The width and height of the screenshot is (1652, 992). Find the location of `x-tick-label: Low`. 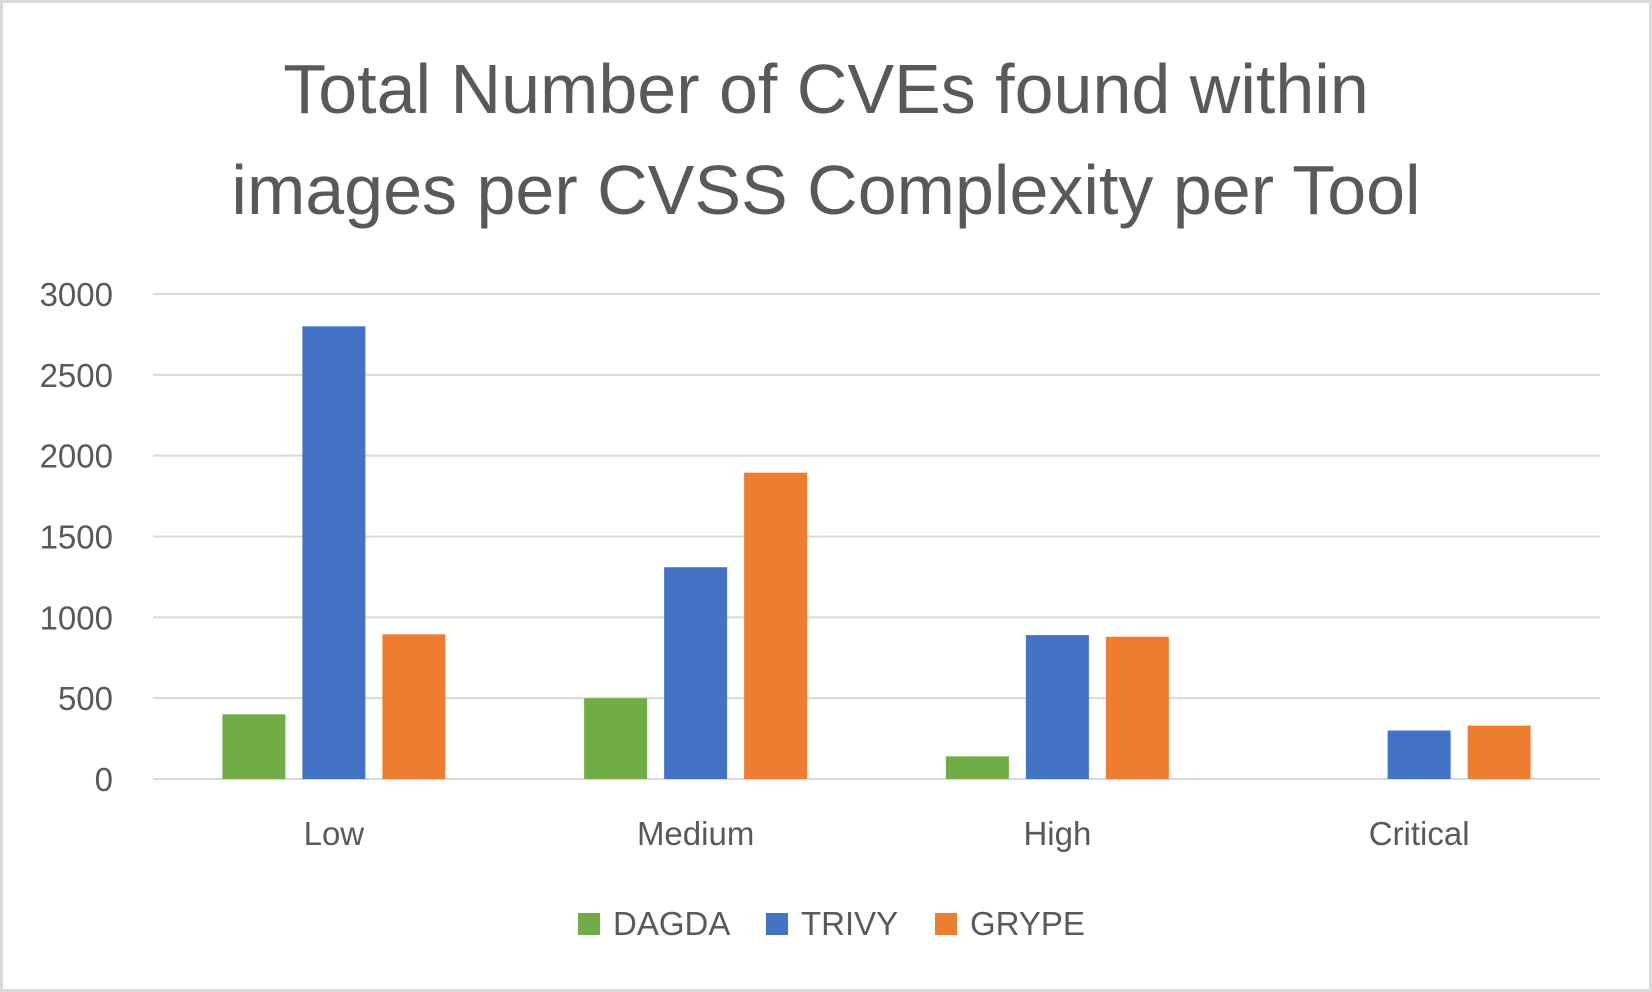

x-tick-label: Low is located at coordinates (334, 833).